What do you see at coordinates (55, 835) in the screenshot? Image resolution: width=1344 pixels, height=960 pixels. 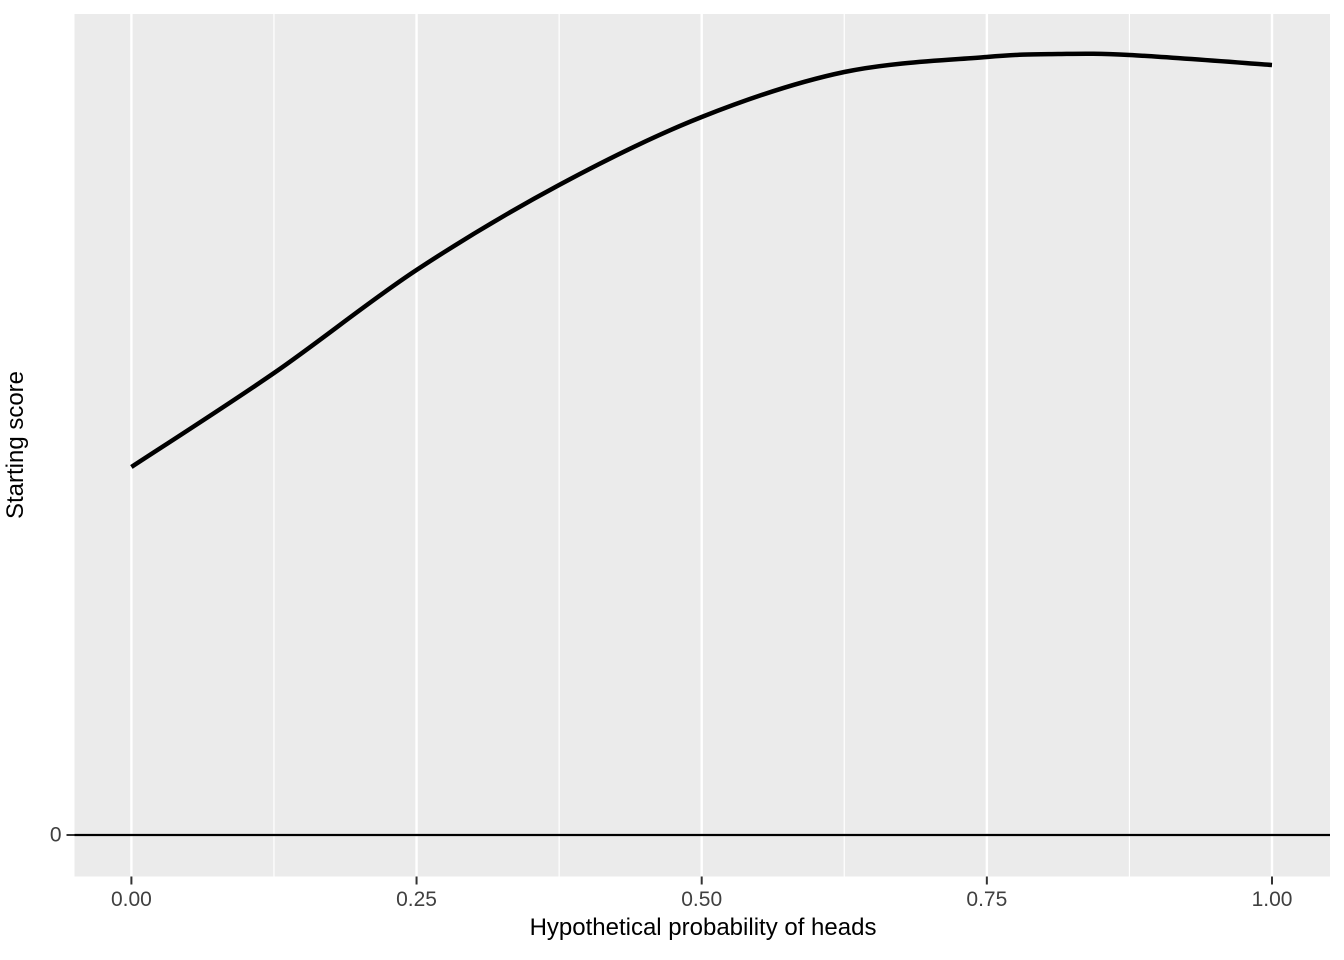 I see `y-tick-label: 0` at bounding box center [55, 835].